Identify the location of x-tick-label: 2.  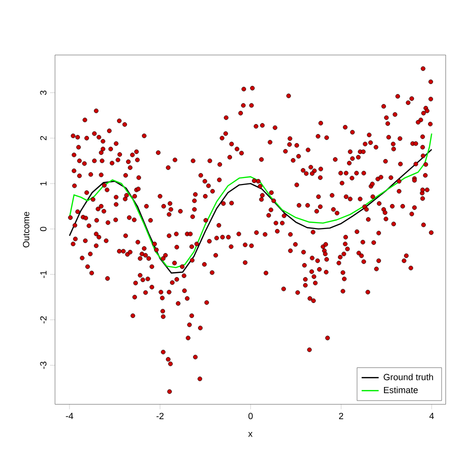
(341, 416).